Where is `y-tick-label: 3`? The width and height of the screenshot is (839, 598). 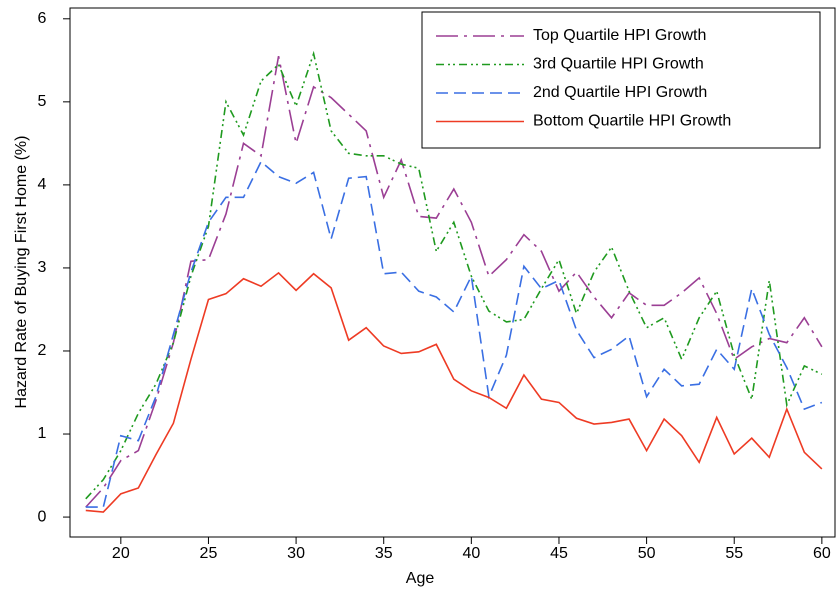
y-tick-label: 3 is located at coordinates (42, 267).